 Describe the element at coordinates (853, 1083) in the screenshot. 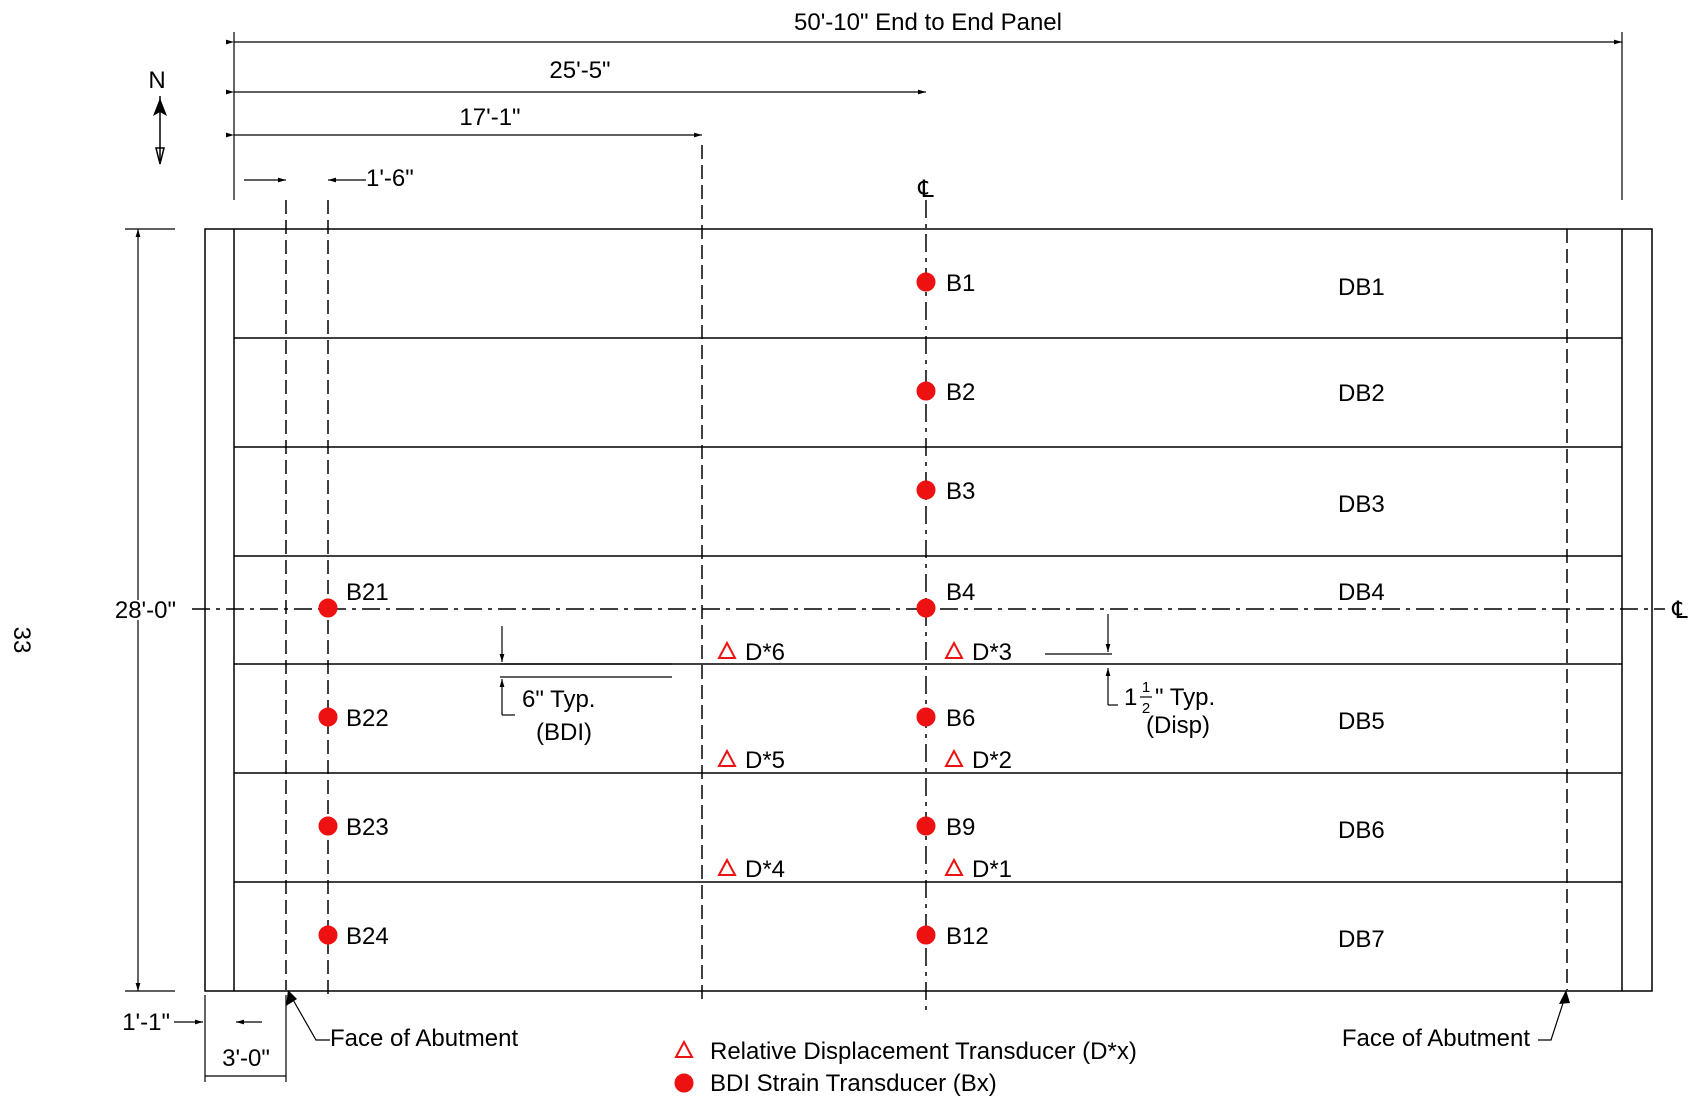

I see `legend-strain-label: BDI Strain Transducer (Bx)` at that location.